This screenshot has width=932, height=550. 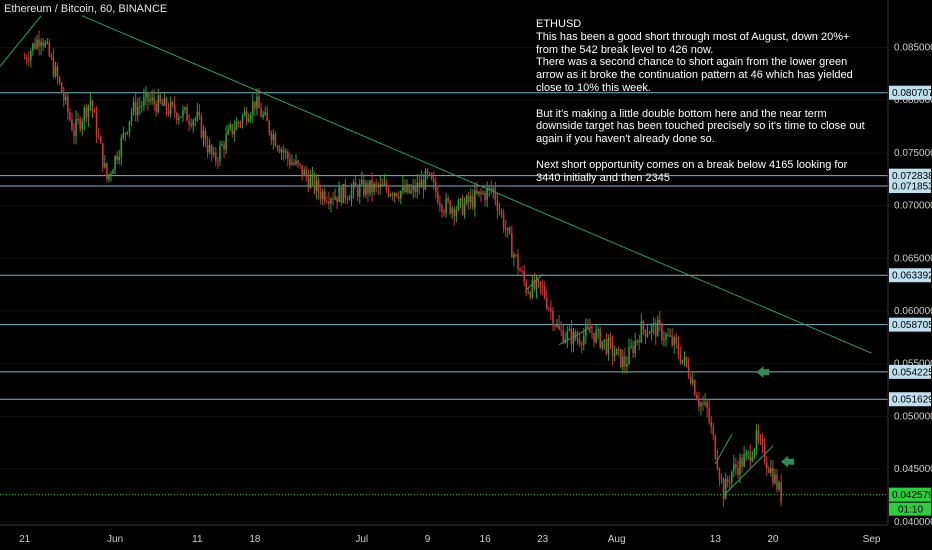 I want to click on x-tick-label: 23, so click(x=543, y=539).